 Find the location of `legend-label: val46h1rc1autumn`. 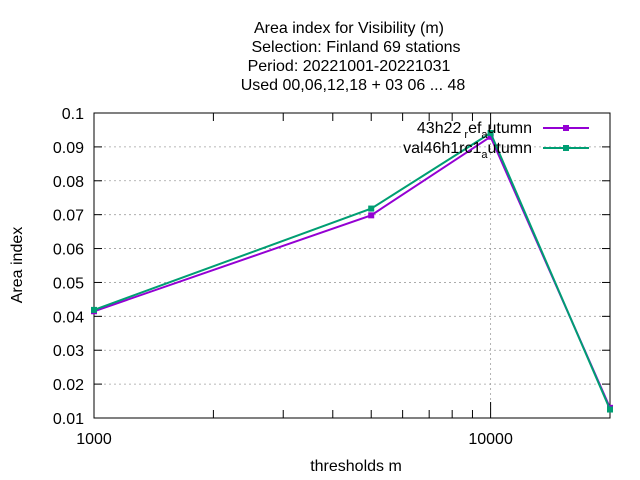

legend-label: val46h1rc1autumn is located at coordinates (467, 150).